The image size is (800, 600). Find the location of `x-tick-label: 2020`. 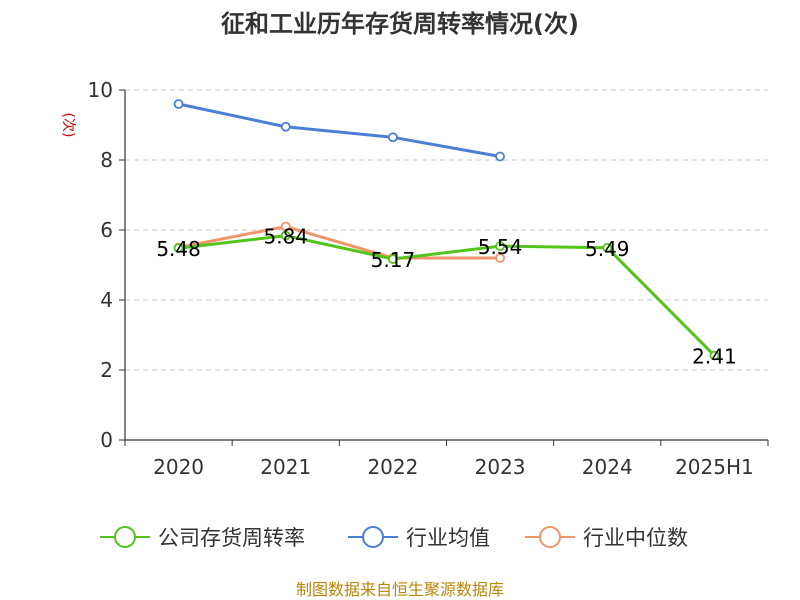

x-tick-label: 2020 is located at coordinates (178, 467).